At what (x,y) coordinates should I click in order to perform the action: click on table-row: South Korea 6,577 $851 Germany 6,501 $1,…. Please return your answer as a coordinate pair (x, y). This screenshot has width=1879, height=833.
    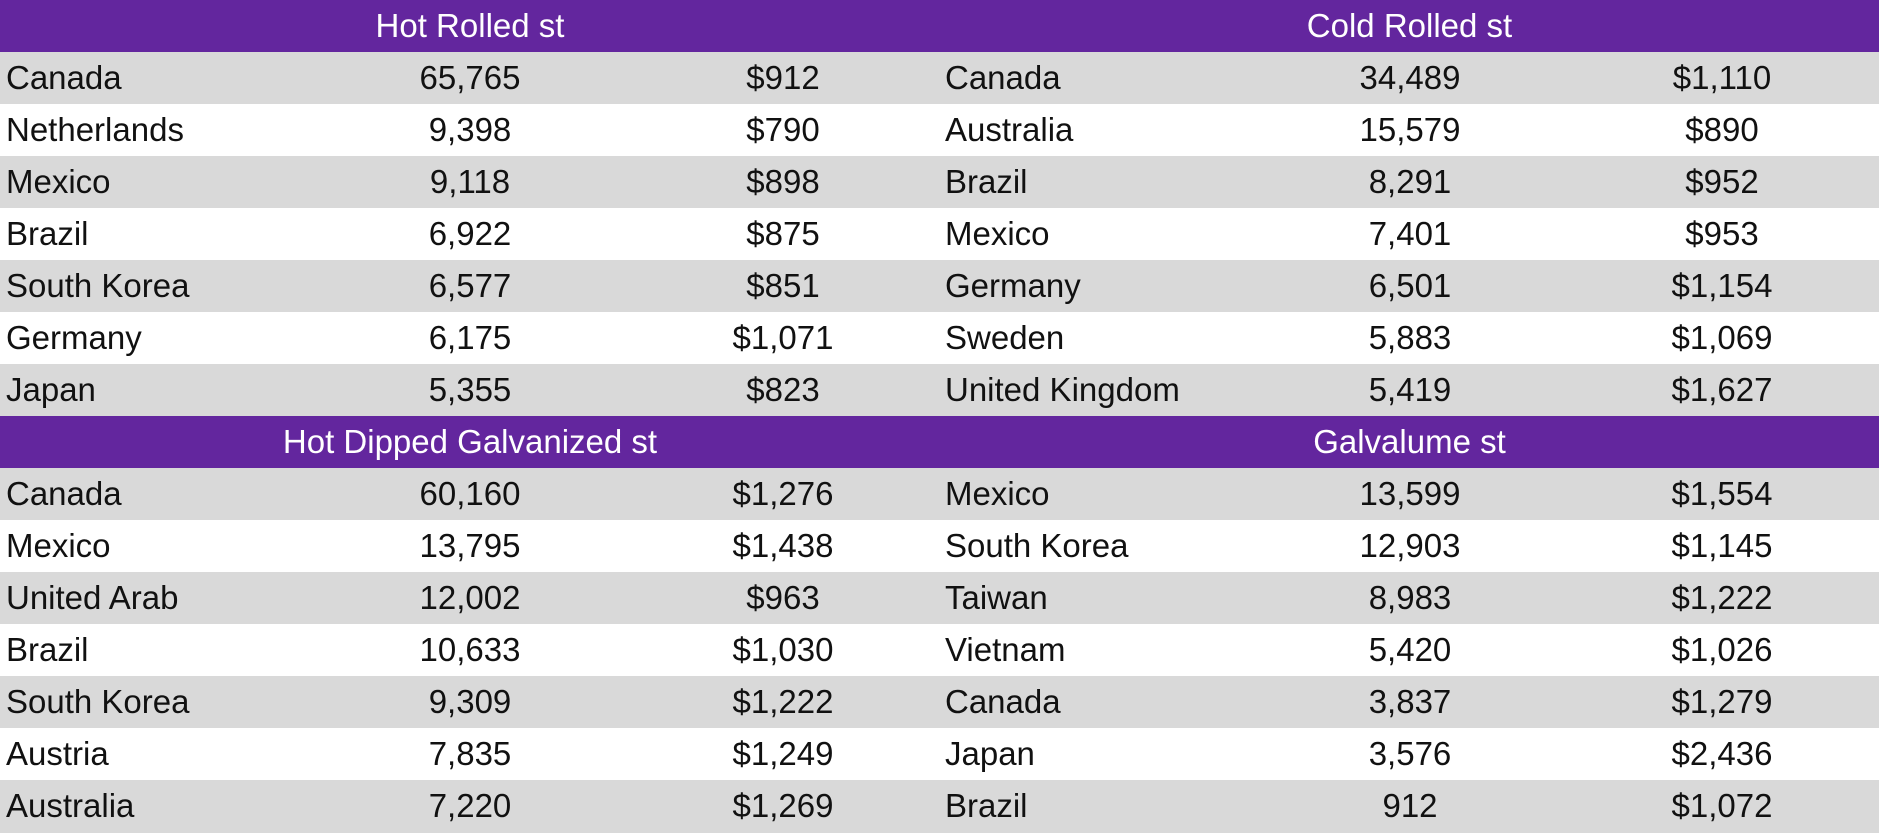
    Looking at the image, I should click on (939, 286).